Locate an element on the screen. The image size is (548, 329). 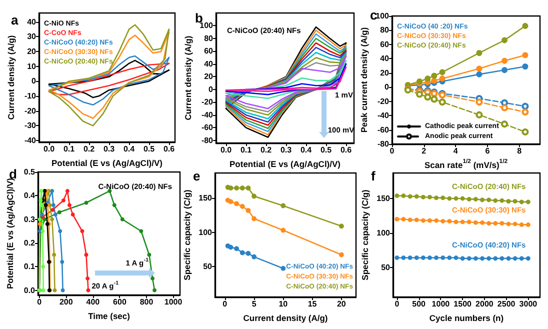
y-tick-label: 0.0 is located at coordinates (30, 290).